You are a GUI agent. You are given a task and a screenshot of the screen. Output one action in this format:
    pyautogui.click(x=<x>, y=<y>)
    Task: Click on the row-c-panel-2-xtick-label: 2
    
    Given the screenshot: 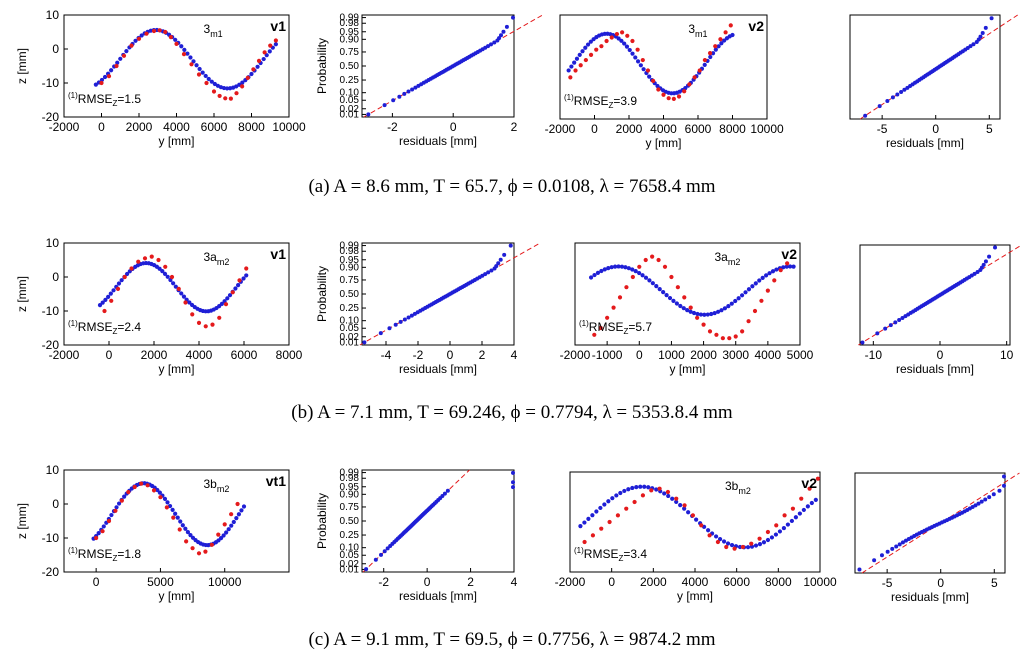 What is the action you would take?
    pyautogui.click(x=470, y=582)
    